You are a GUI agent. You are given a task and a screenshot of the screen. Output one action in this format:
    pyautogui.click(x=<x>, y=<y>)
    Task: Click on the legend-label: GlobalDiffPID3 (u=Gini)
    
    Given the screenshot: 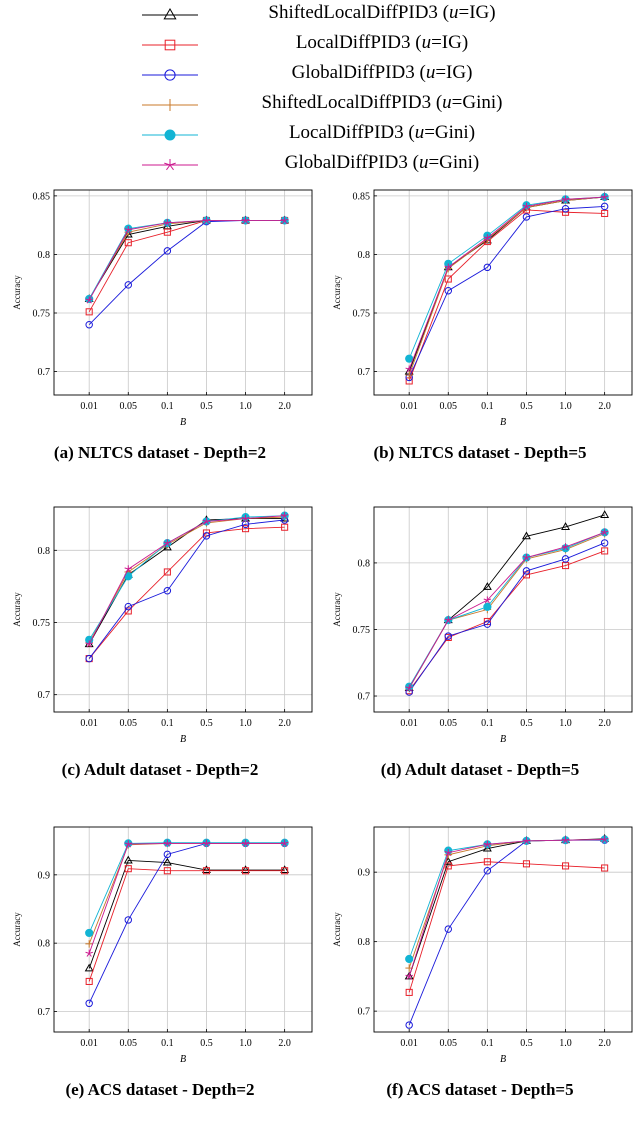 What is the action you would take?
    pyautogui.click(x=382, y=162)
    